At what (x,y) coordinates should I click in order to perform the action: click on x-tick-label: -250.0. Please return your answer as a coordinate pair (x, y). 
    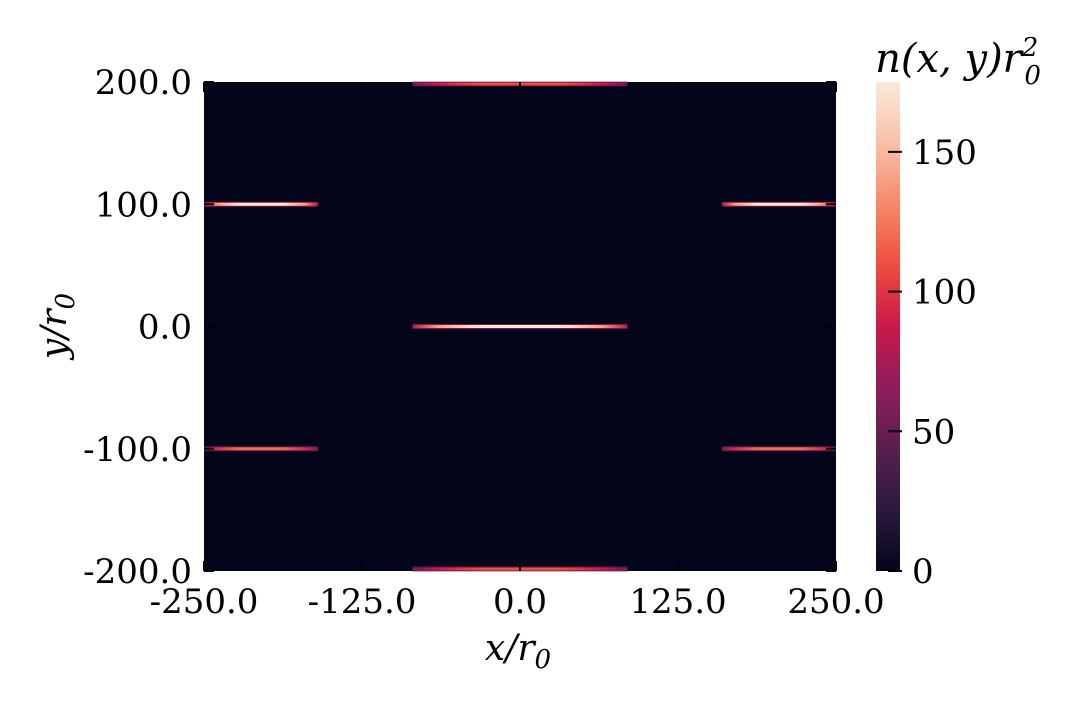
    Looking at the image, I should click on (204, 602).